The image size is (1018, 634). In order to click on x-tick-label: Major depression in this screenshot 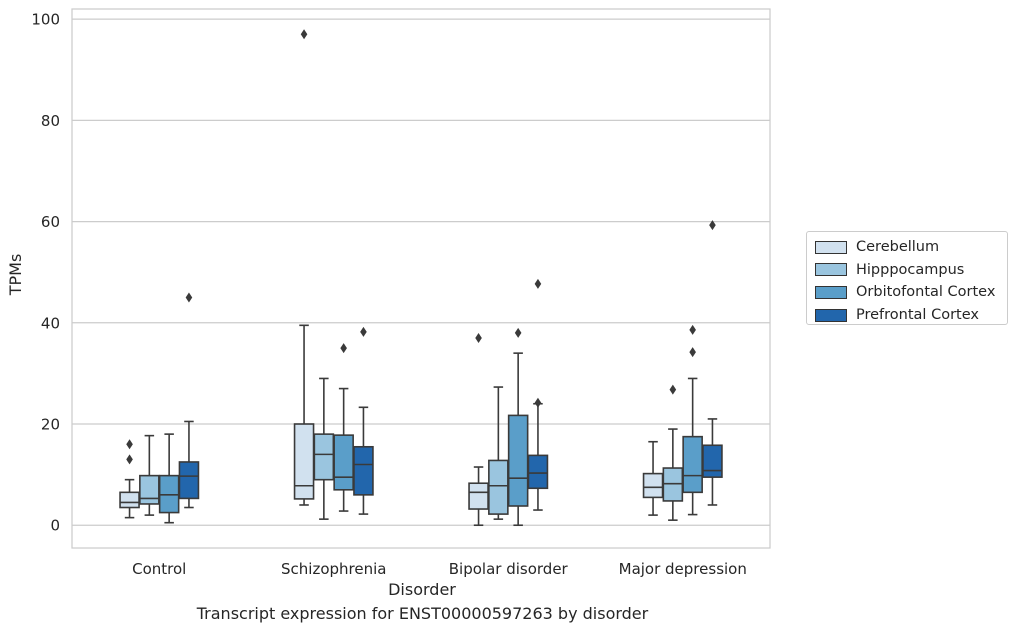, I will do `click(683, 569)`.